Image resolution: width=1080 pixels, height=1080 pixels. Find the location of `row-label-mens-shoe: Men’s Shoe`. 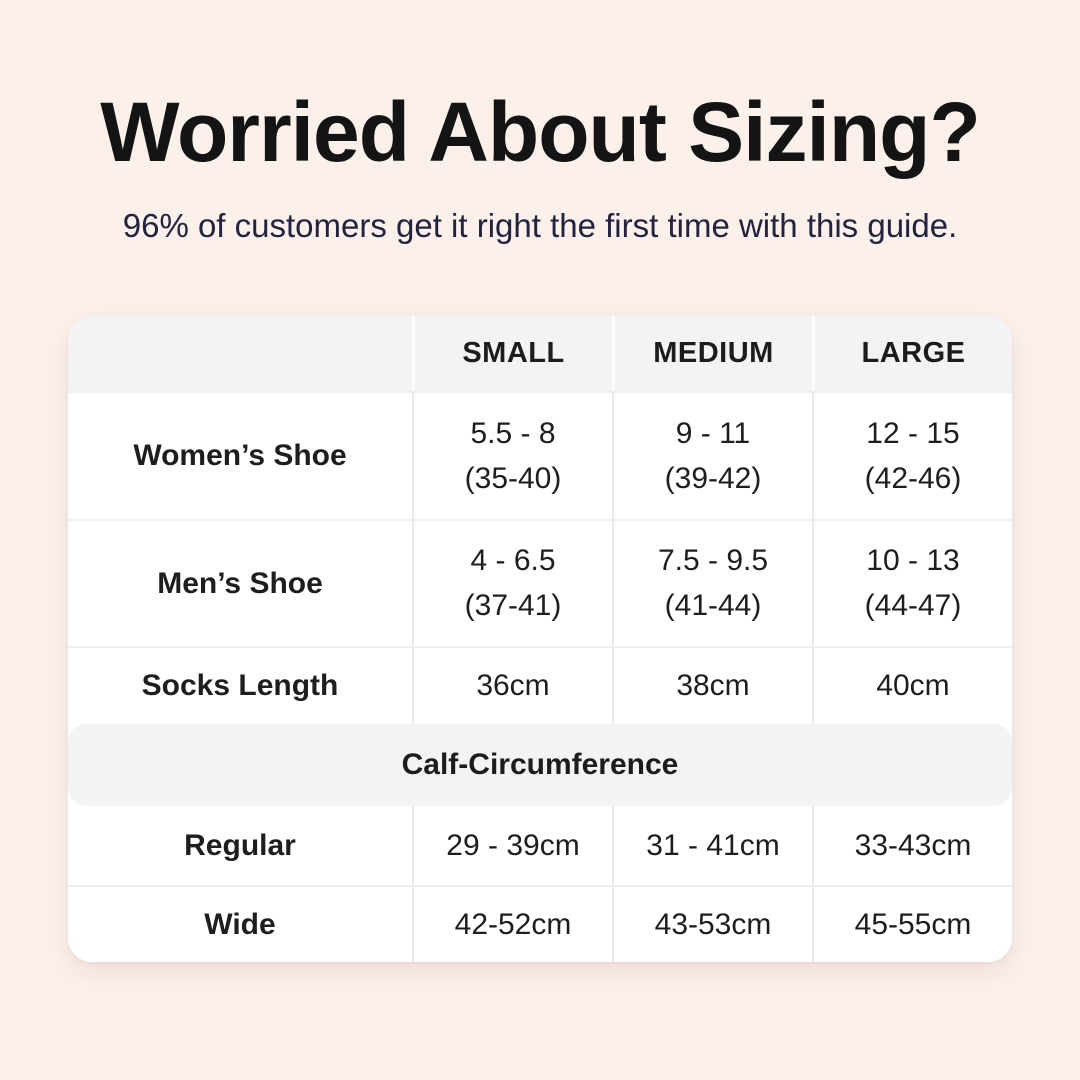

row-label-mens-shoe: Men’s Shoe is located at coordinates (240, 582).